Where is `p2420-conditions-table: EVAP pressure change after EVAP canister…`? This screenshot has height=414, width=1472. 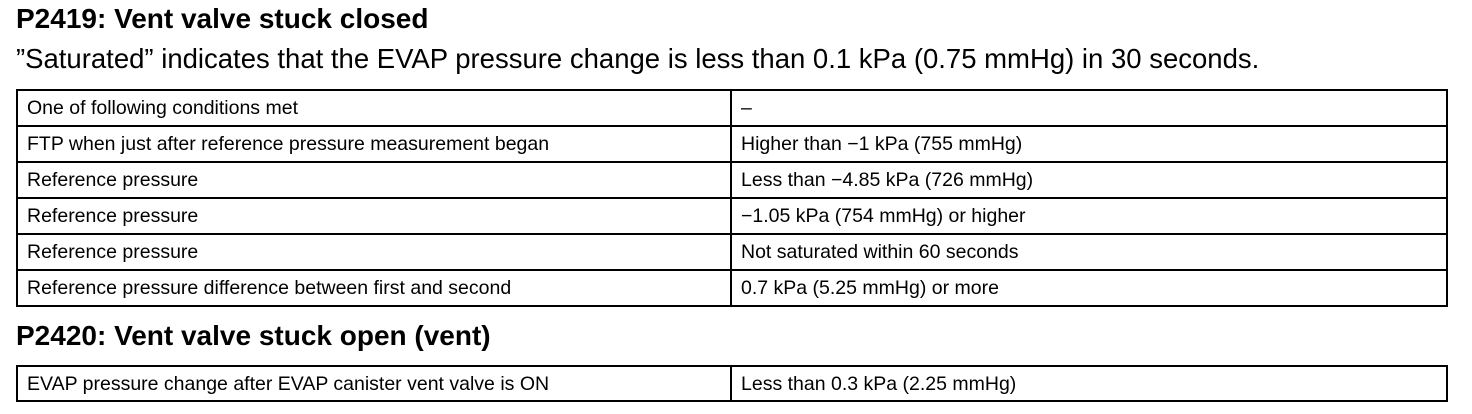
p2420-conditions-table: EVAP pressure change after EVAP canister… is located at coordinates (732, 383).